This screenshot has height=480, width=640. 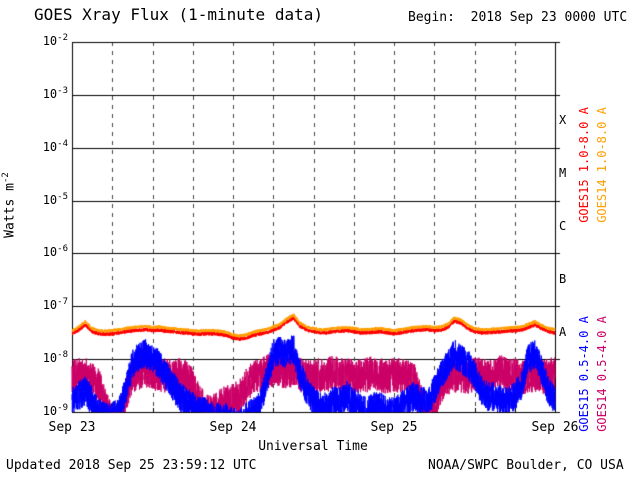 I want to click on chart-title: GOES Xray Flux (1-minute data), so click(x=178, y=14).